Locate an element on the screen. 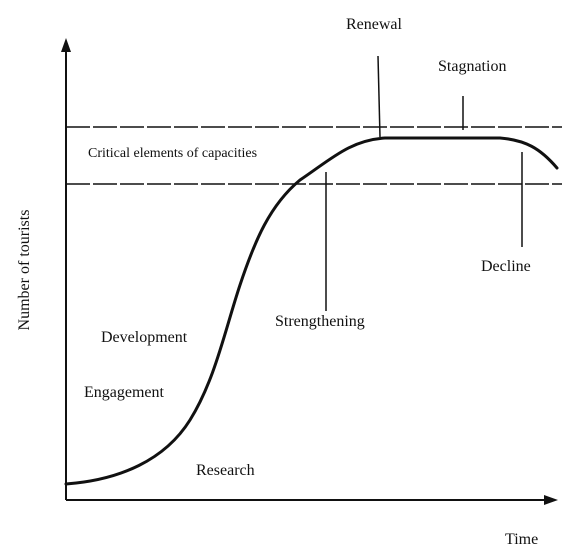  stage-label-research: Research is located at coordinates (225, 470).